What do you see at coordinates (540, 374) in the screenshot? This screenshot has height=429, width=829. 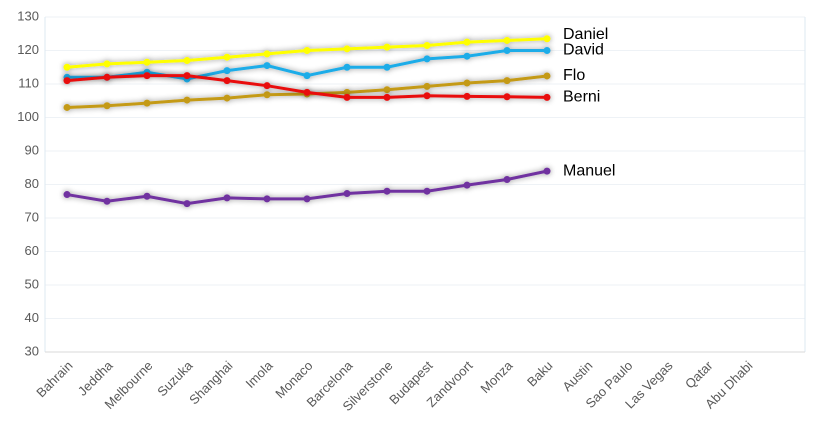 I see `x-tick-label: Baku` at bounding box center [540, 374].